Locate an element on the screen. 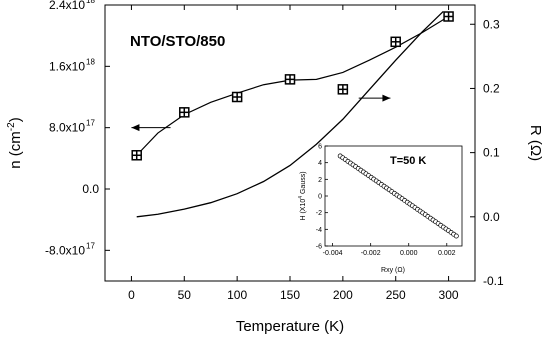 The image size is (543, 338). y-tick-label: -8.0x10 is located at coordinates (65, 250).